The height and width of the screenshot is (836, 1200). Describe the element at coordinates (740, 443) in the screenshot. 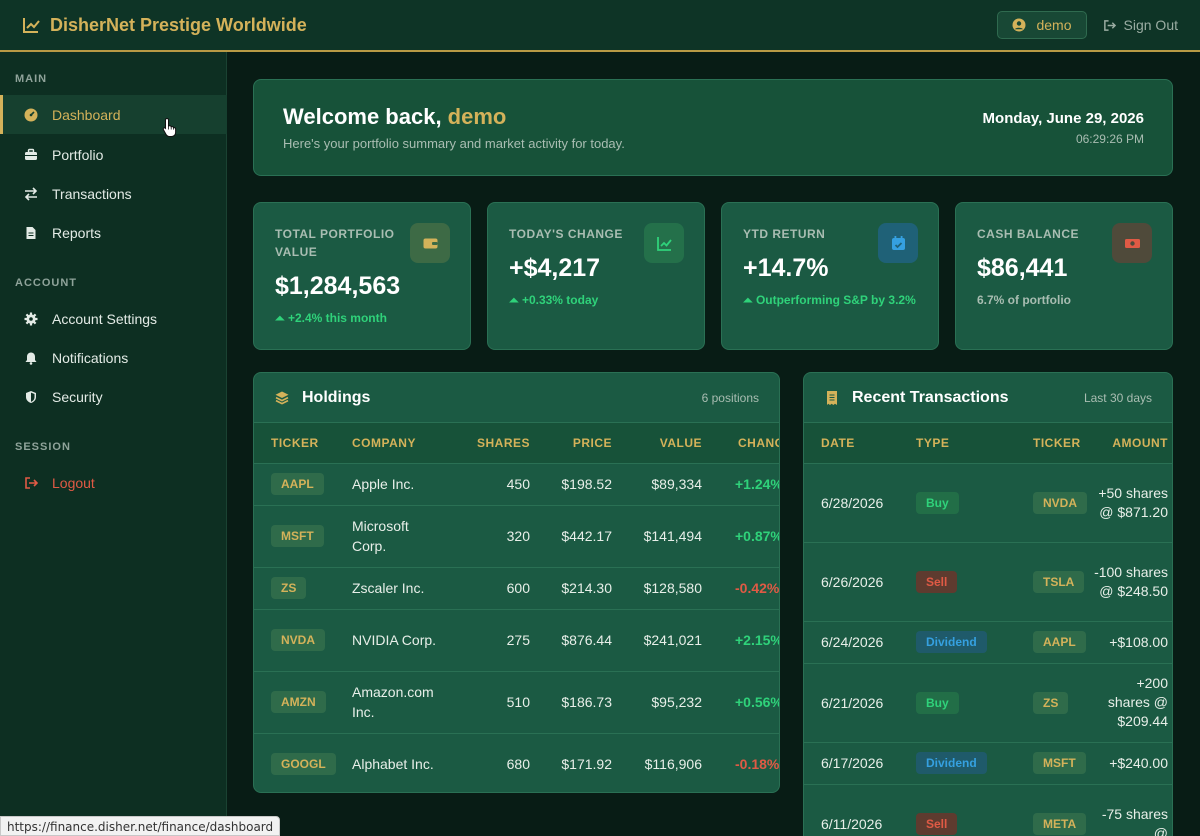

I see `column-header: CHANG` at that location.